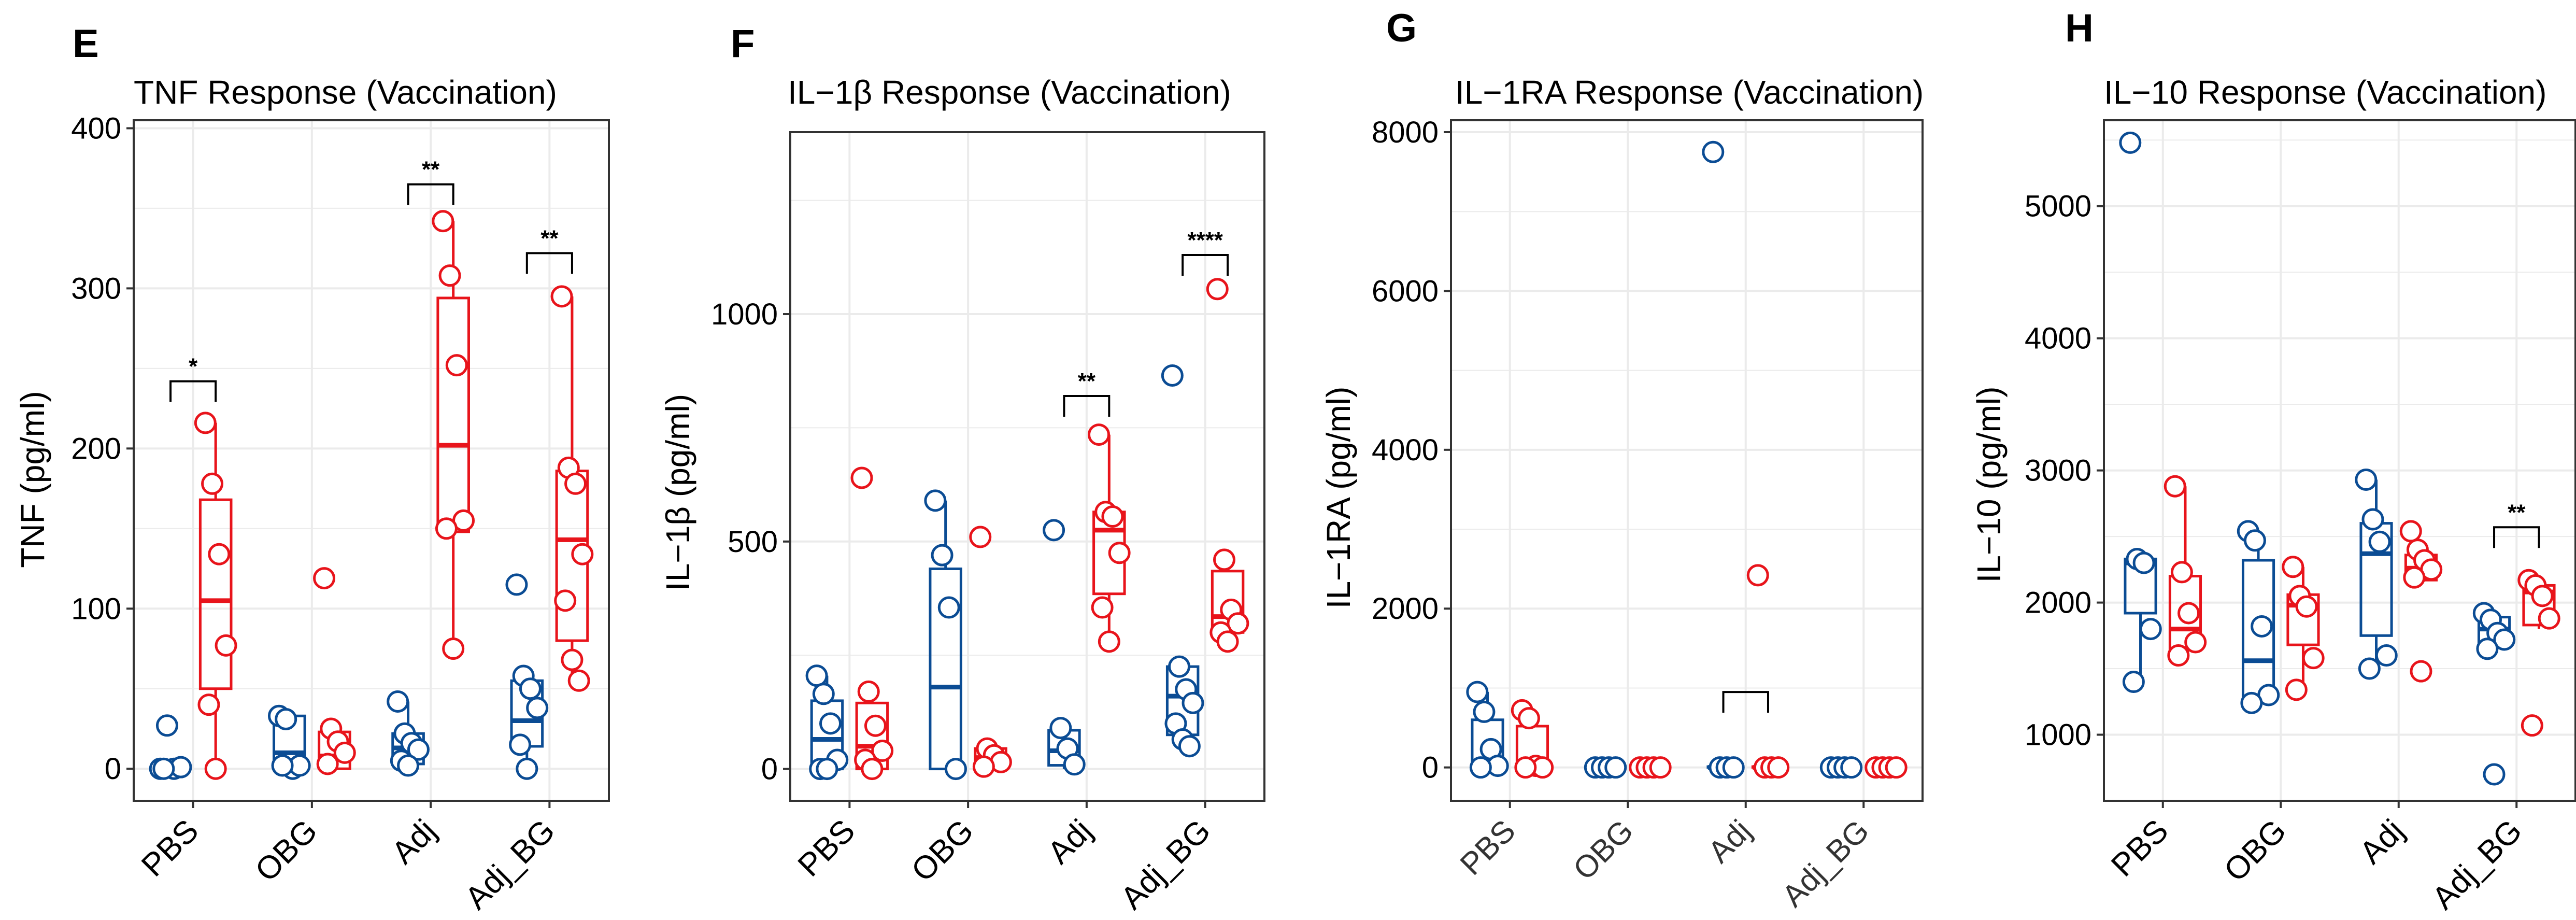 This screenshot has width=2576, height=920. What do you see at coordinates (743, 44) in the screenshot?
I see `panel-letter: F` at bounding box center [743, 44].